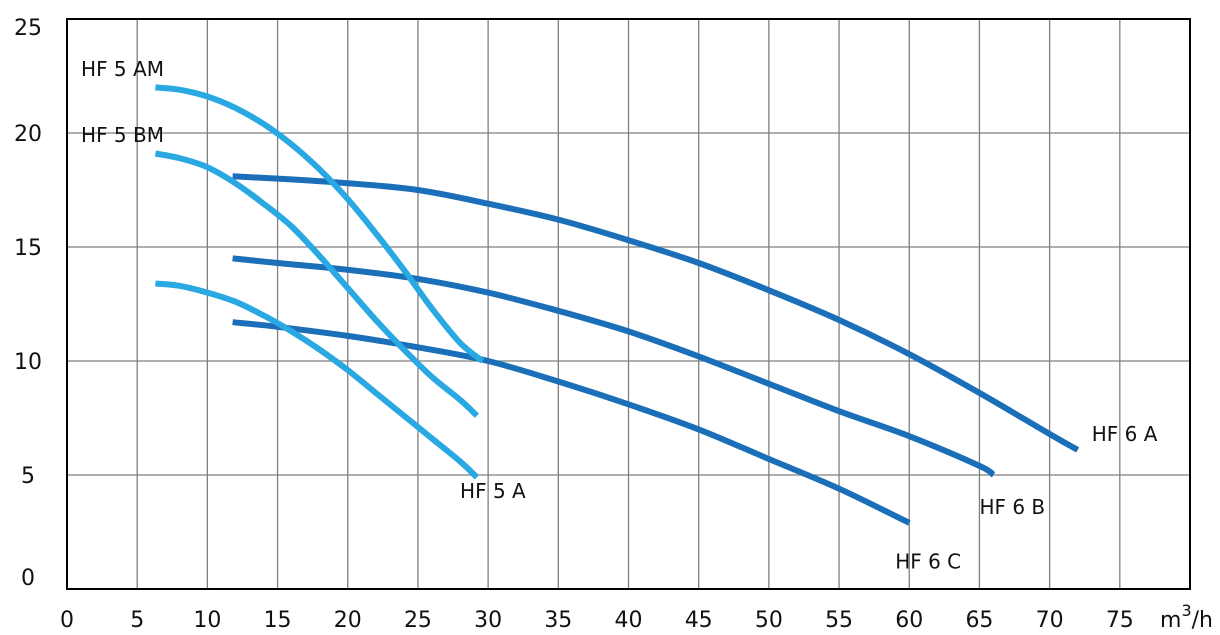 The width and height of the screenshot is (1220, 635). Describe the element at coordinates (979, 620) in the screenshot. I see `x-tick-label-65: 65` at that location.